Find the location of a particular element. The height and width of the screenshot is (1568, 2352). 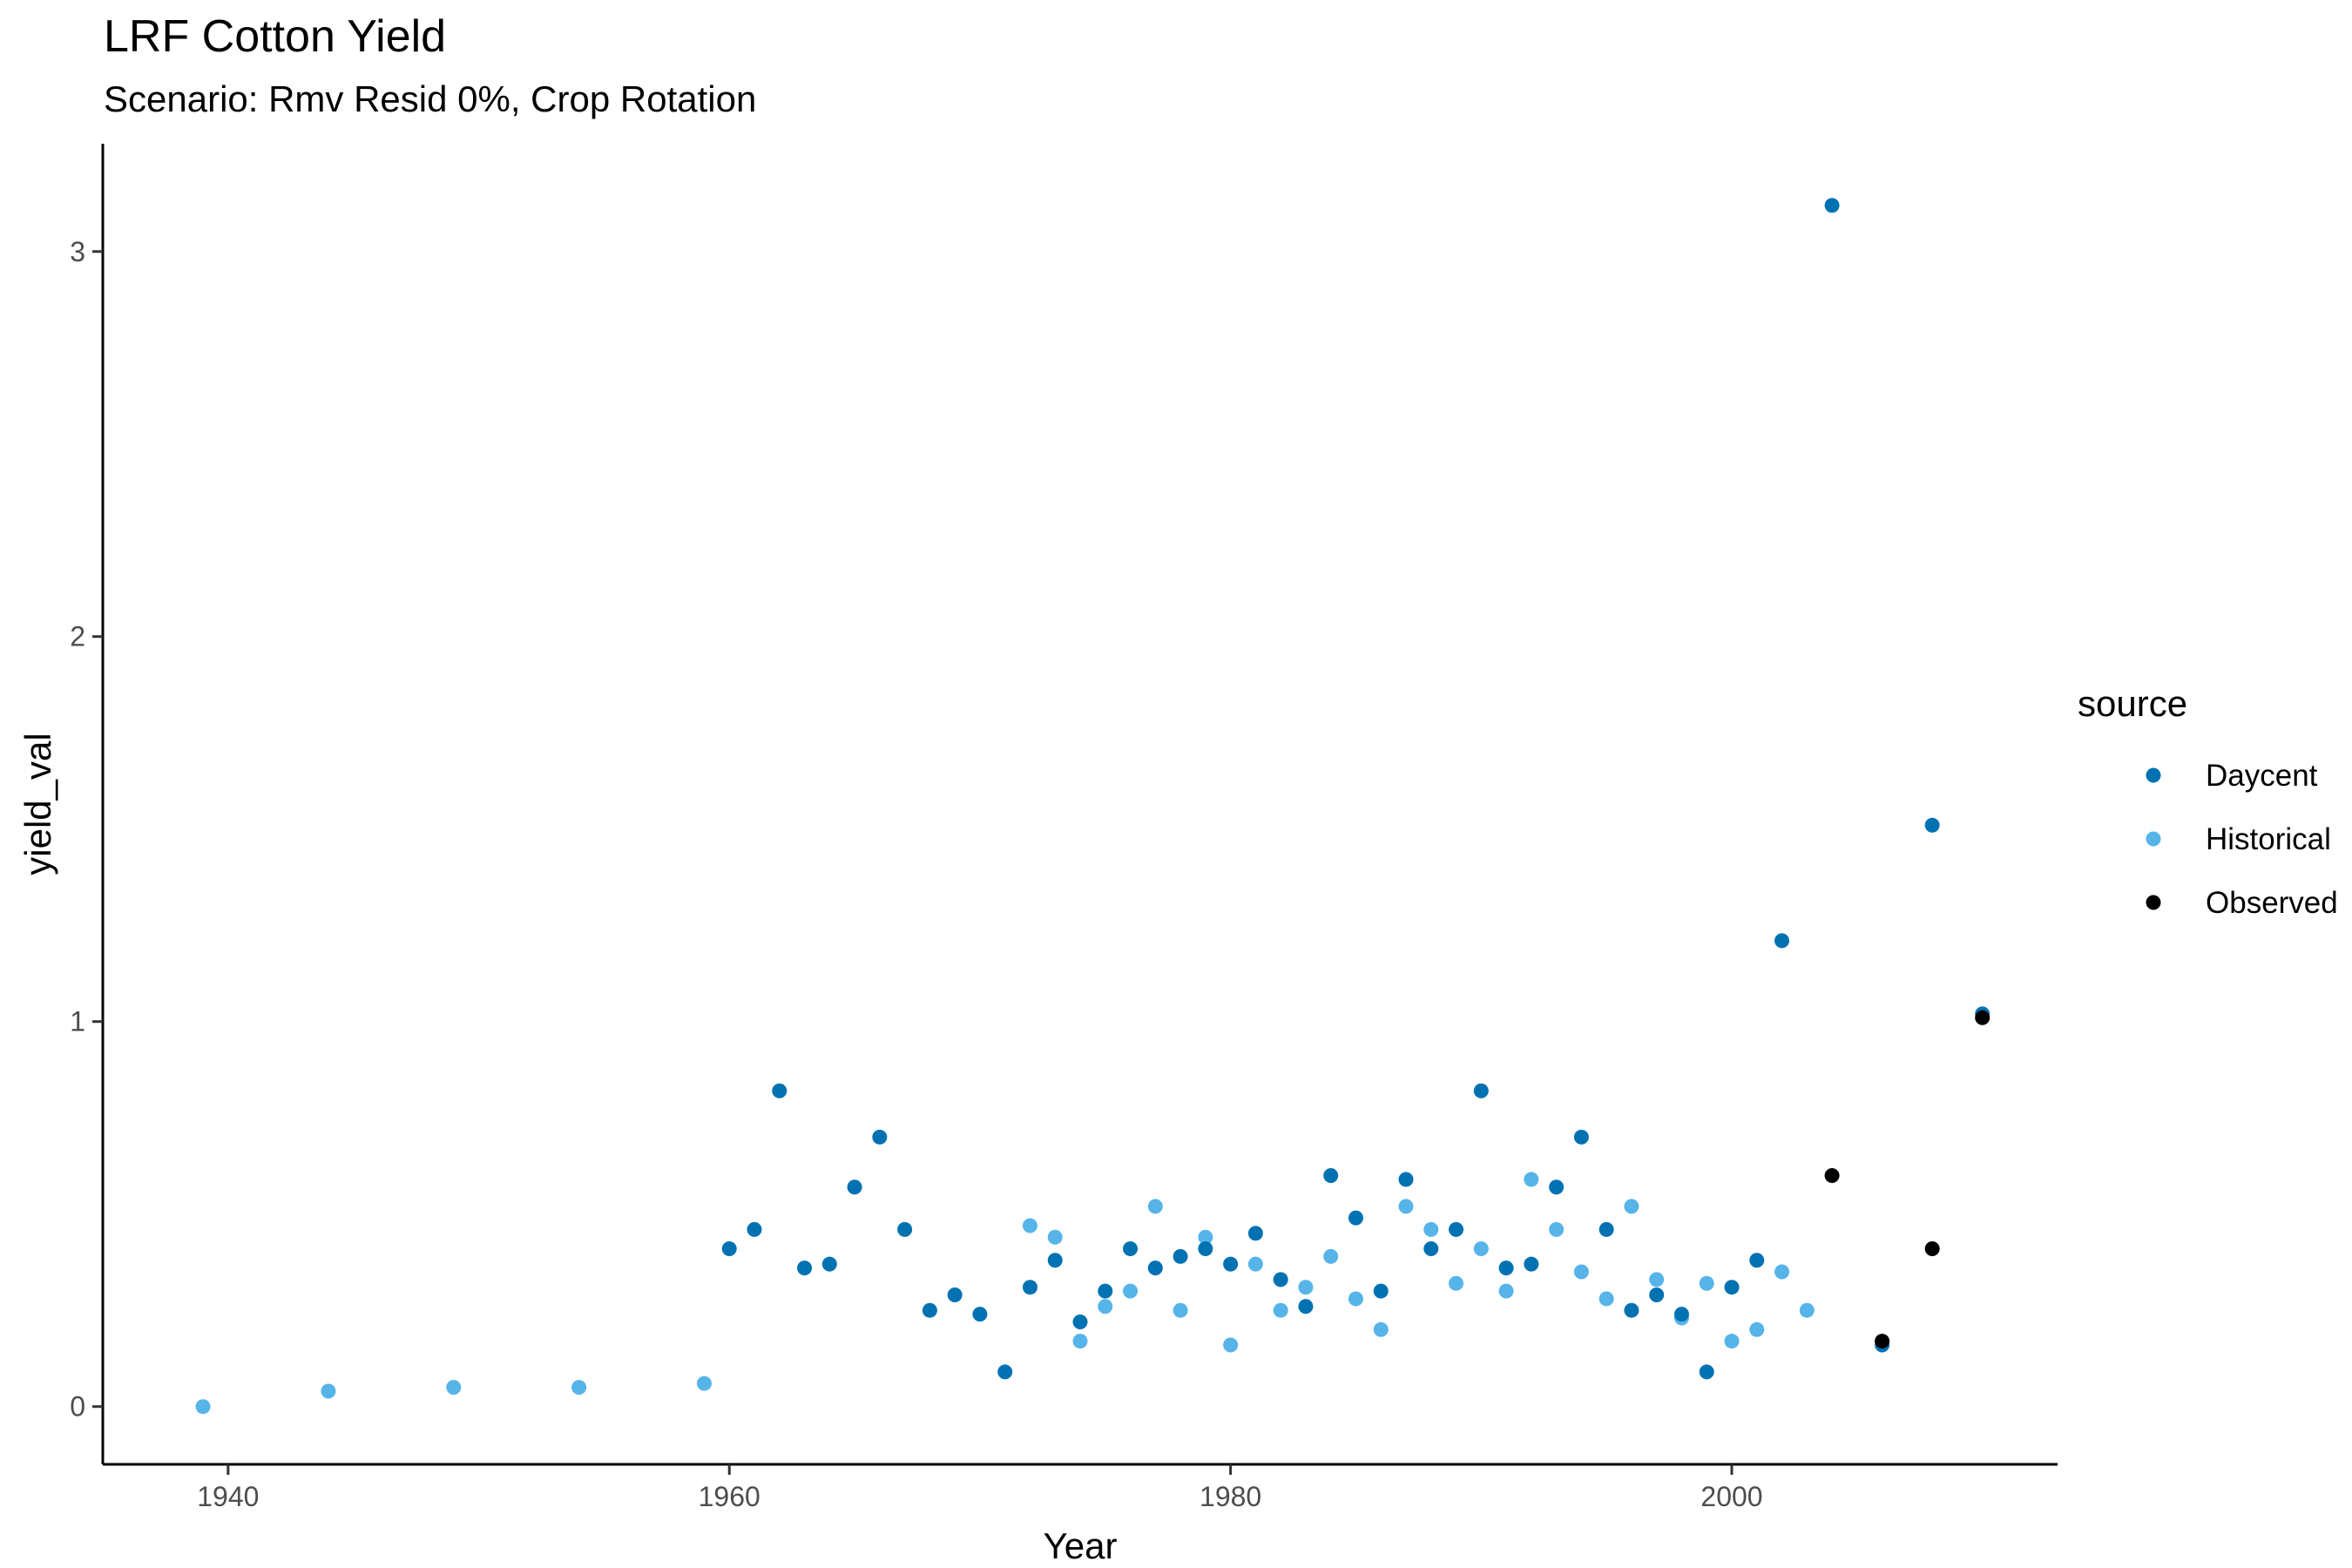

legend-key-daycent is located at coordinates (2153, 775).